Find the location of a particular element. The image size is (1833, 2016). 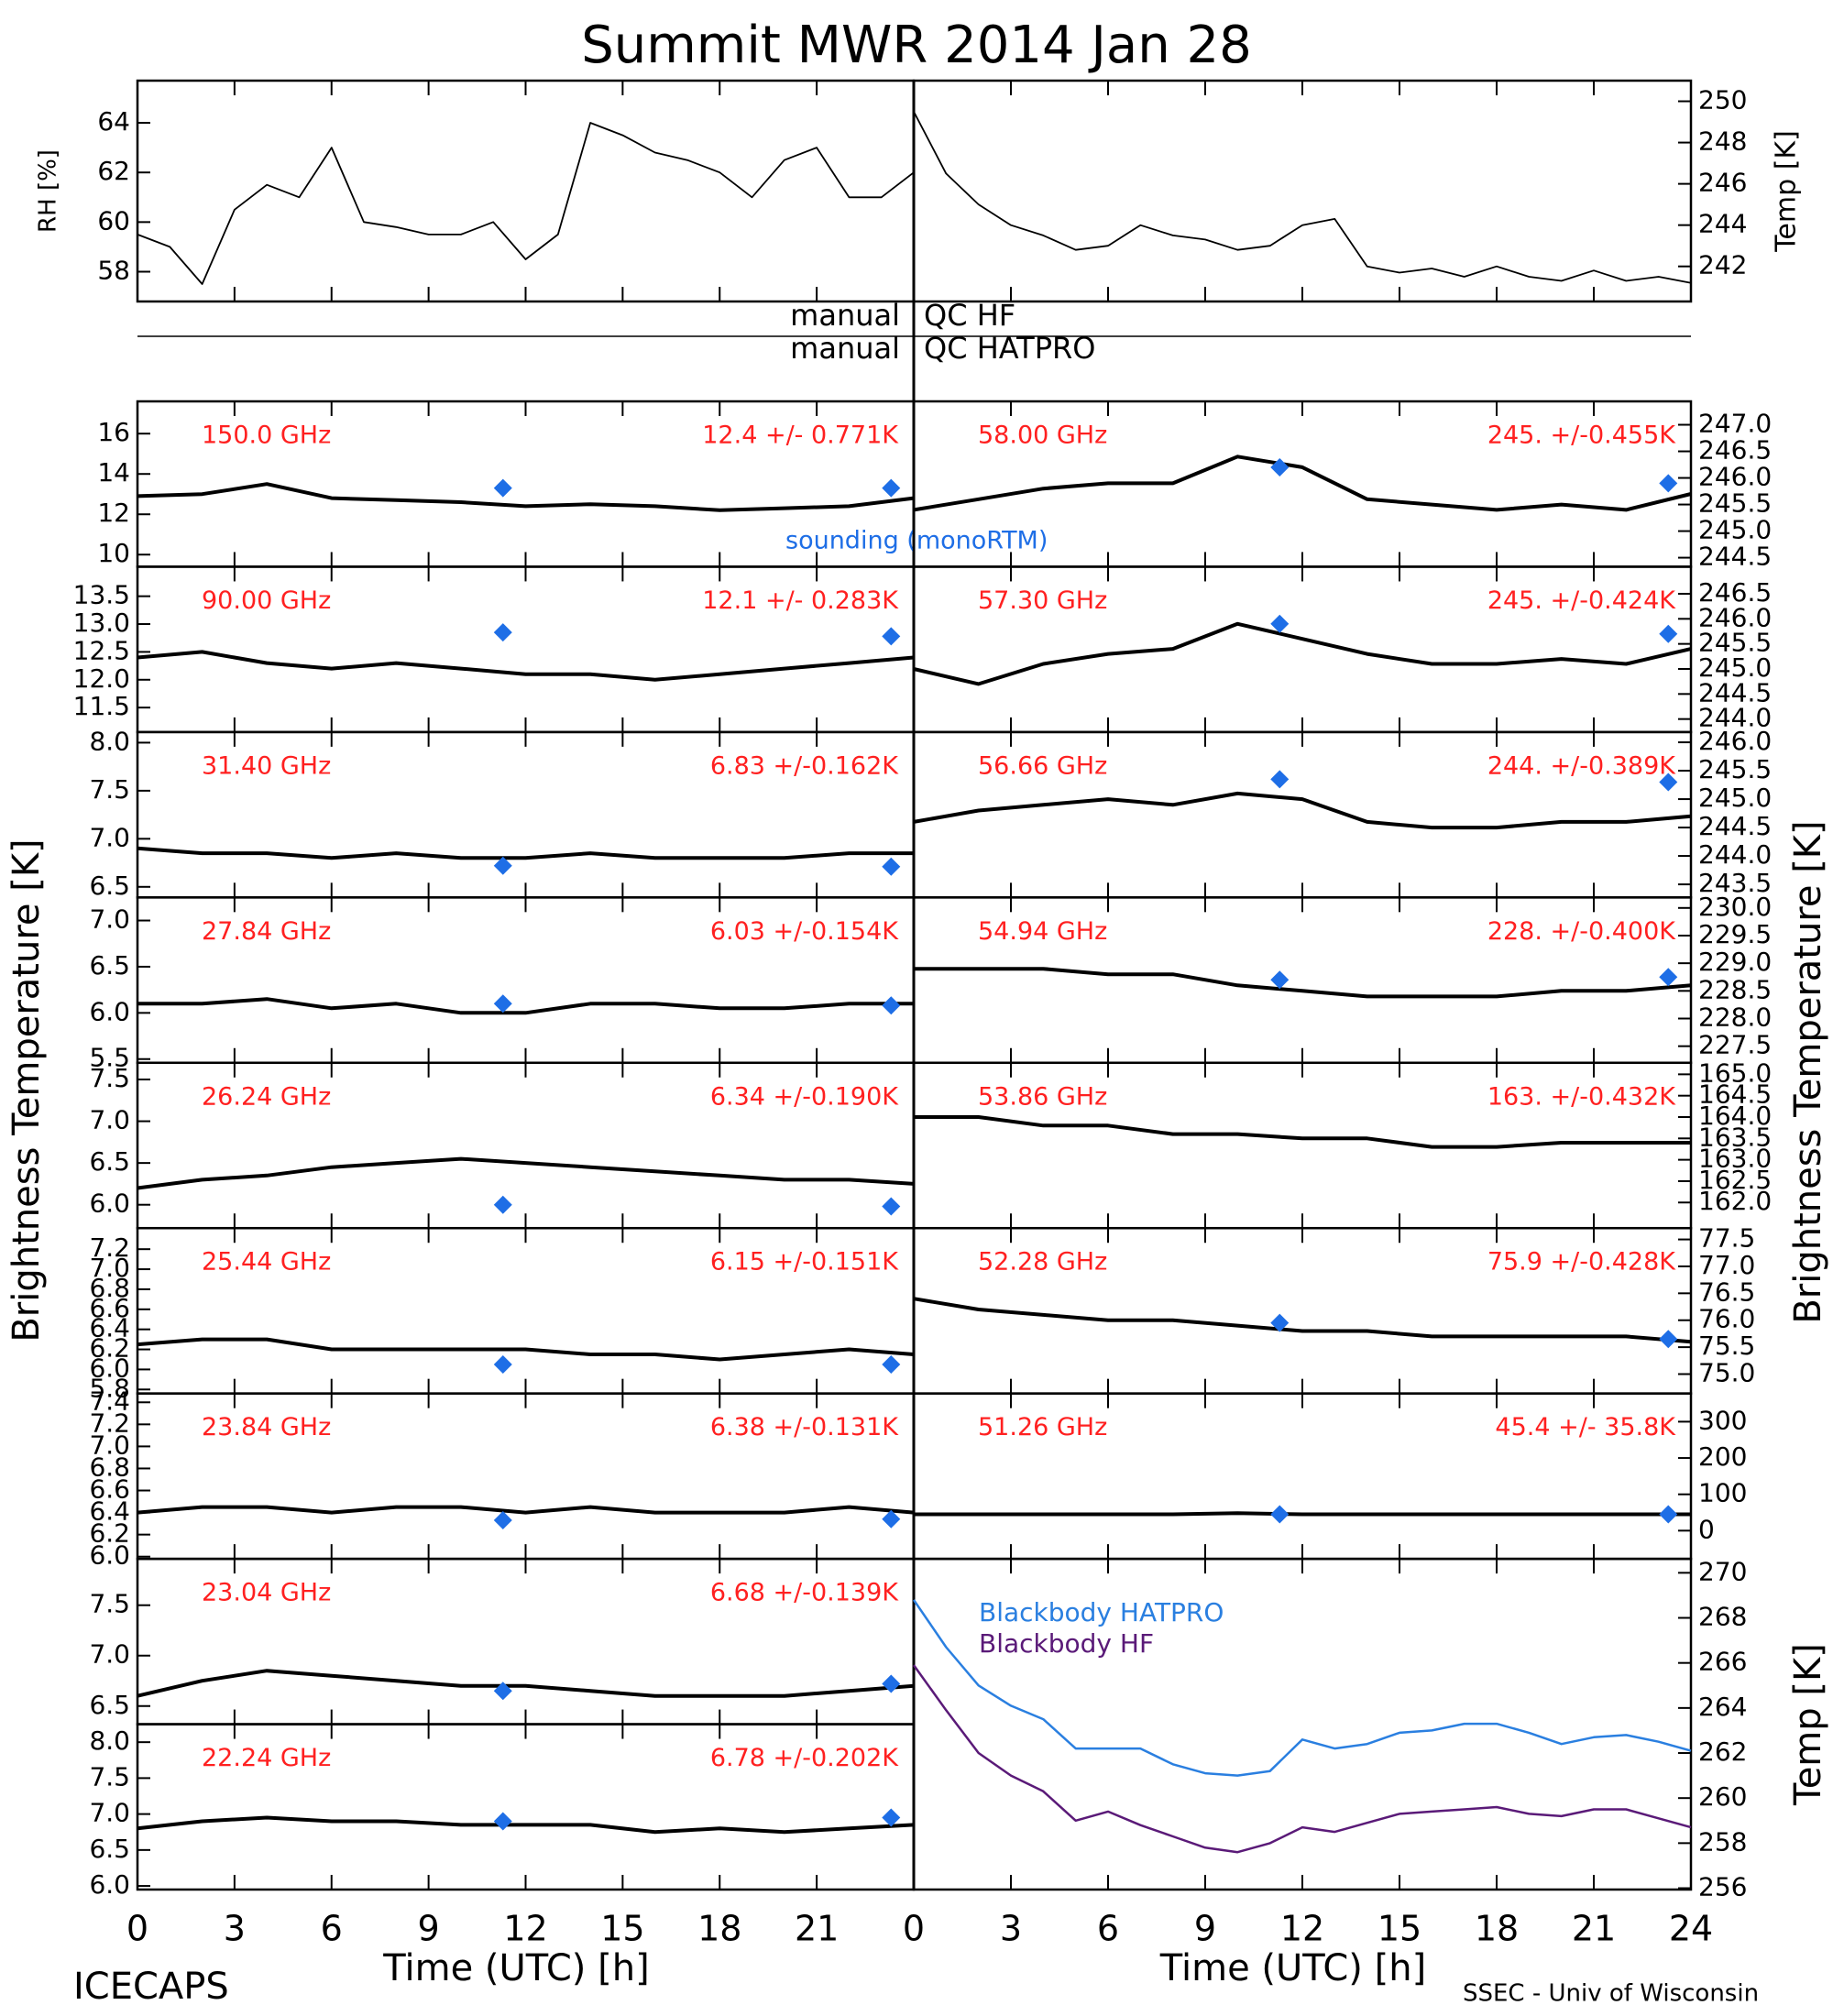

channel-stats: 6.68 +/-0.139K is located at coordinates (804, 1593).